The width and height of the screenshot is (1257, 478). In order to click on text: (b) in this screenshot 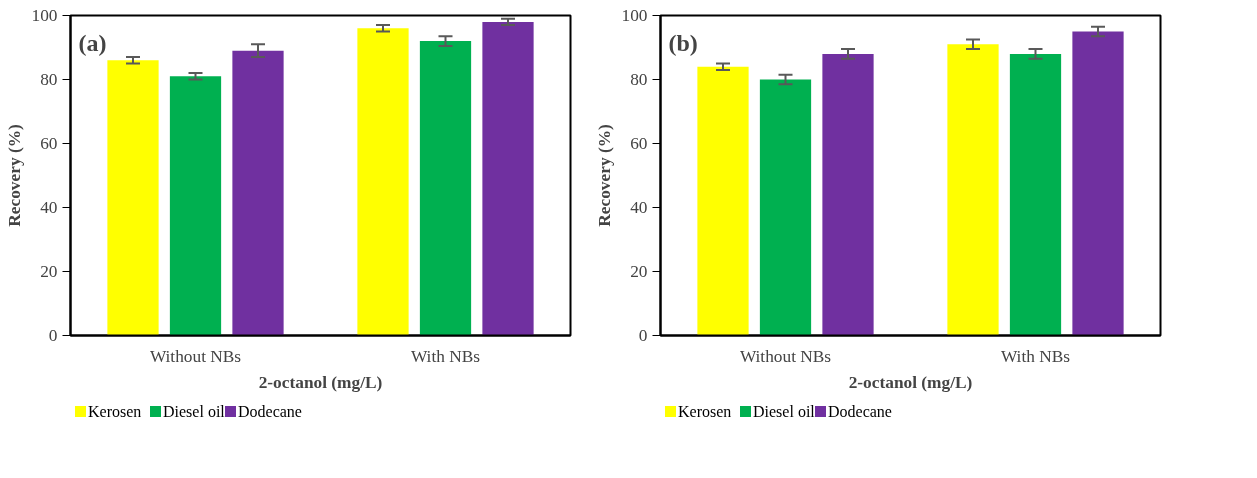, I will do `click(683, 42)`.